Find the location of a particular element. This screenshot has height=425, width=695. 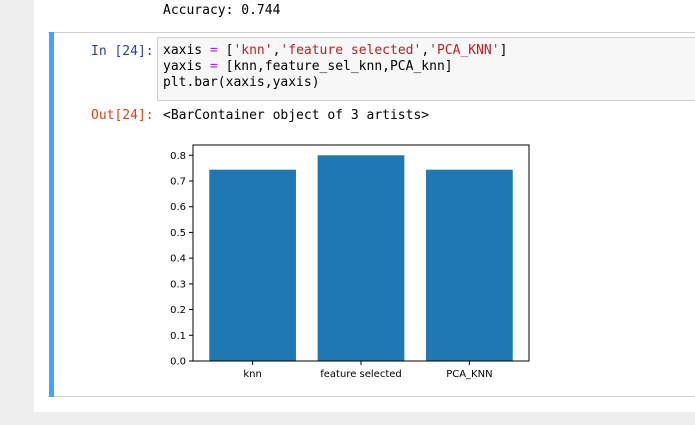

cell-selection-bar is located at coordinates (51, 214).